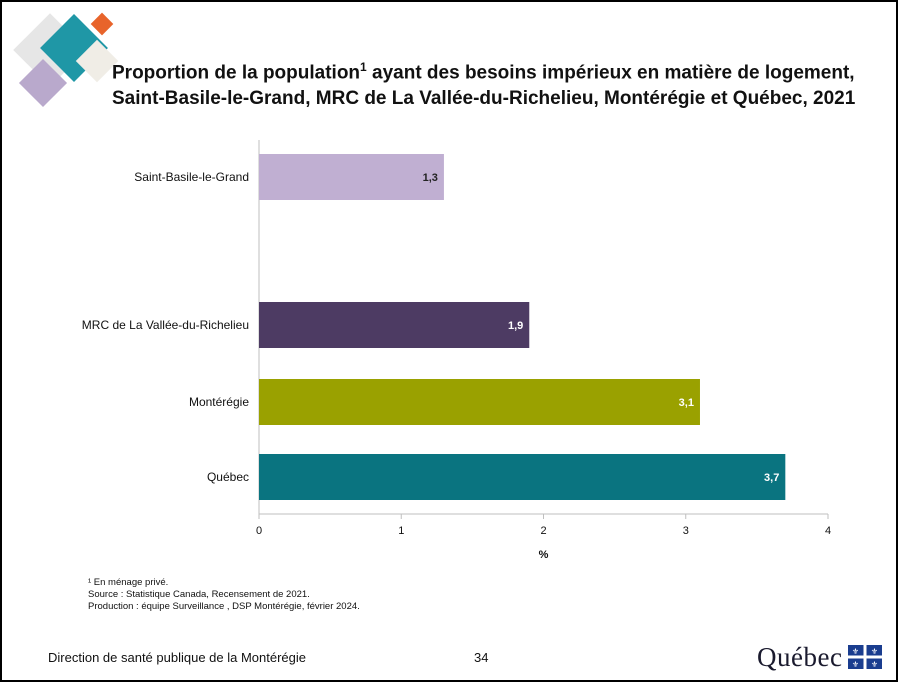 This screenshot has width=902, height=686. Describe the element at coordinates (191, 177) in the screenshot. I see `category-label-0: Saint-Basile-le-Grand` at that location.